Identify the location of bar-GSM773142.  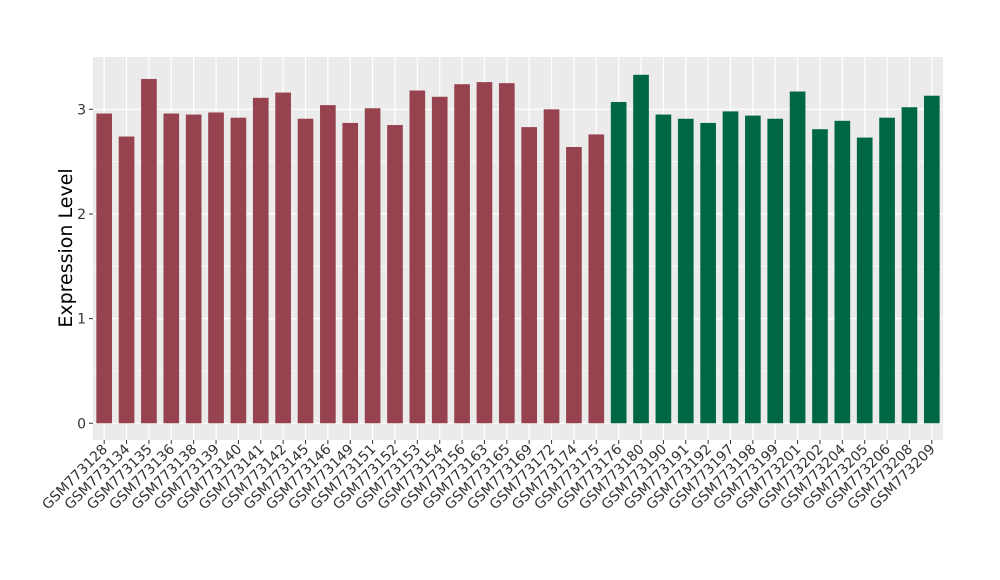
(283, 258).